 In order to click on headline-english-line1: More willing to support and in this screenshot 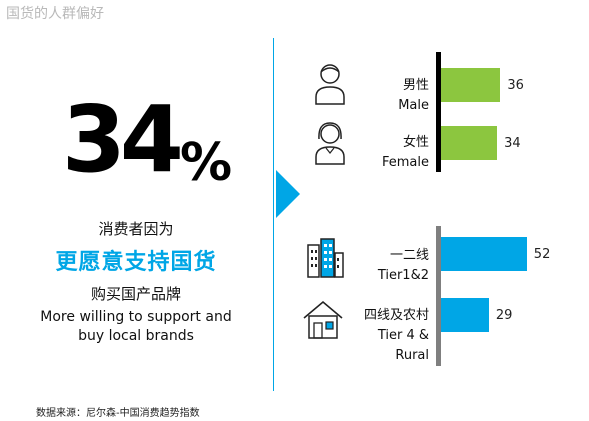, I will do `click(136, 317)`.